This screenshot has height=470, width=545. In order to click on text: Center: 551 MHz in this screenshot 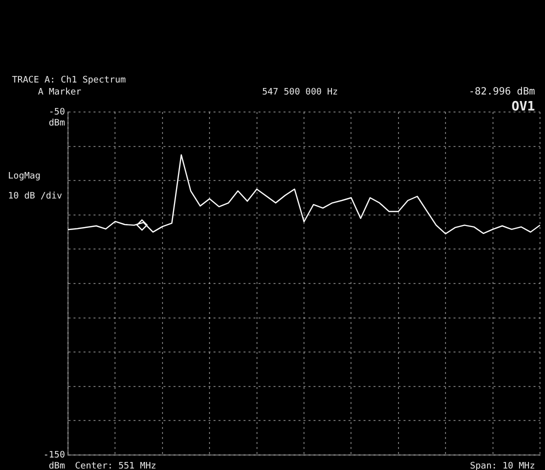, I will do `click(115, 465)`.